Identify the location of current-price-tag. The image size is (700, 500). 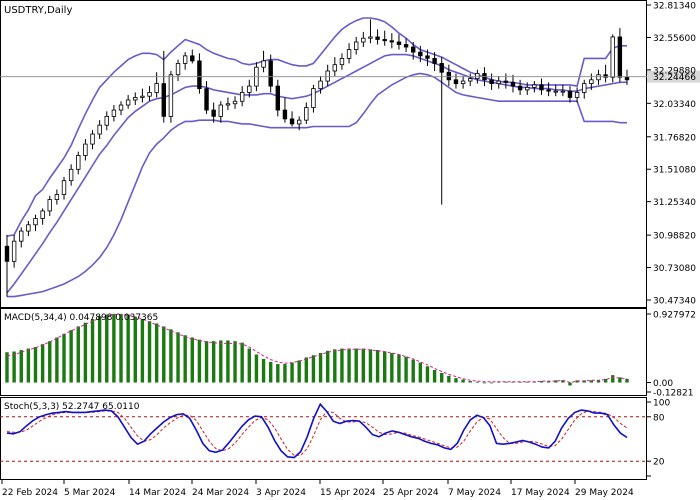
(673, 76).